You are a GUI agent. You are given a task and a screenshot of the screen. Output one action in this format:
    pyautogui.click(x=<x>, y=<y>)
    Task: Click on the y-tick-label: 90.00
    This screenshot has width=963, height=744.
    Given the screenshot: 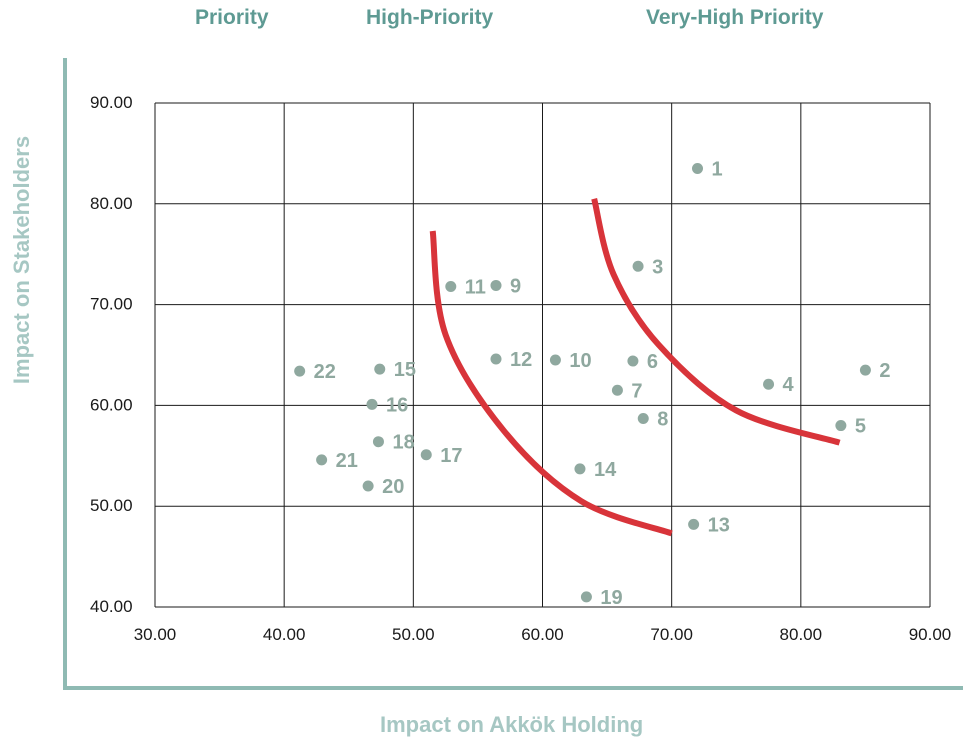 What is the action you would take?
    pyautogui.click(x=111, y=102)
    